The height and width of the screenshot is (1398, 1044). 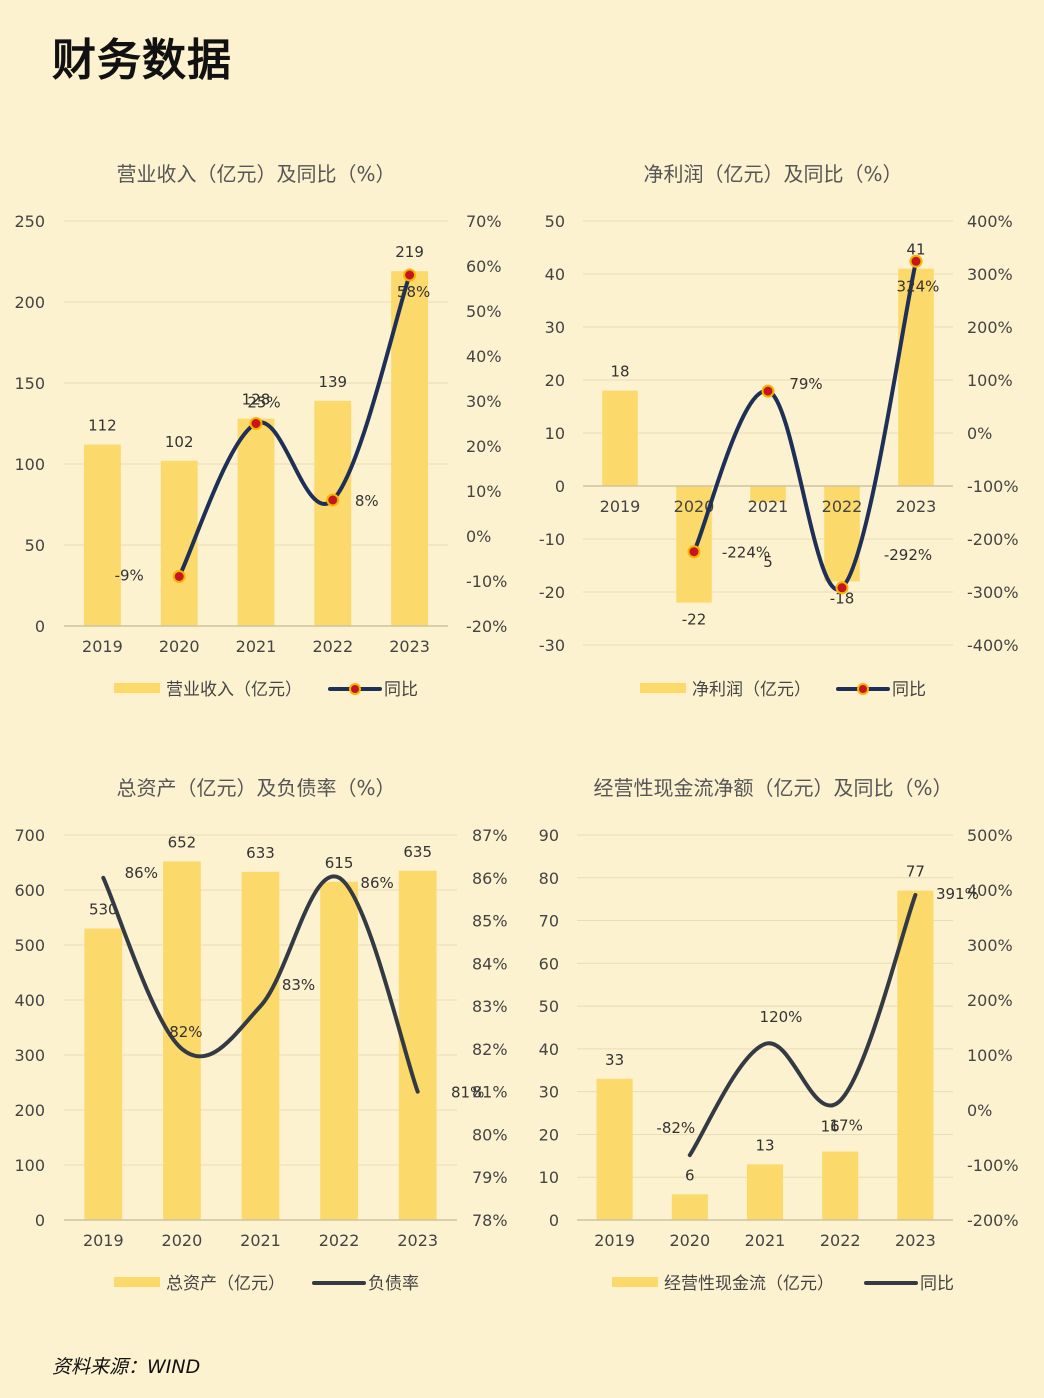 What do you see at coordinates (255, 174) in the screenshot?
I see `chart-title: 营业收入（亿元）及同比（%）` at bounding box center [255, 174].